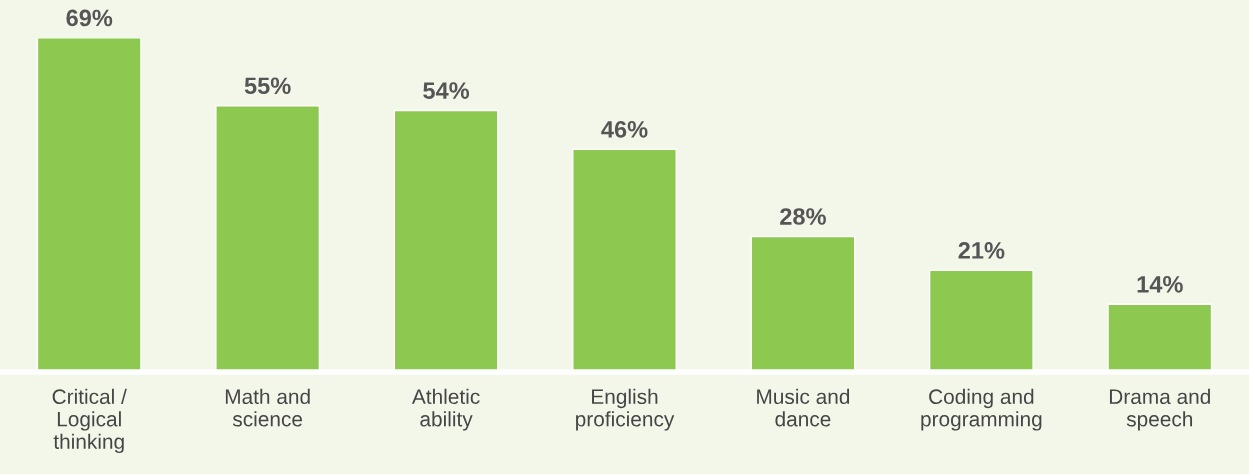  I want to click on x-tick-label: Critical / Logical thinking, so click(89, 421).